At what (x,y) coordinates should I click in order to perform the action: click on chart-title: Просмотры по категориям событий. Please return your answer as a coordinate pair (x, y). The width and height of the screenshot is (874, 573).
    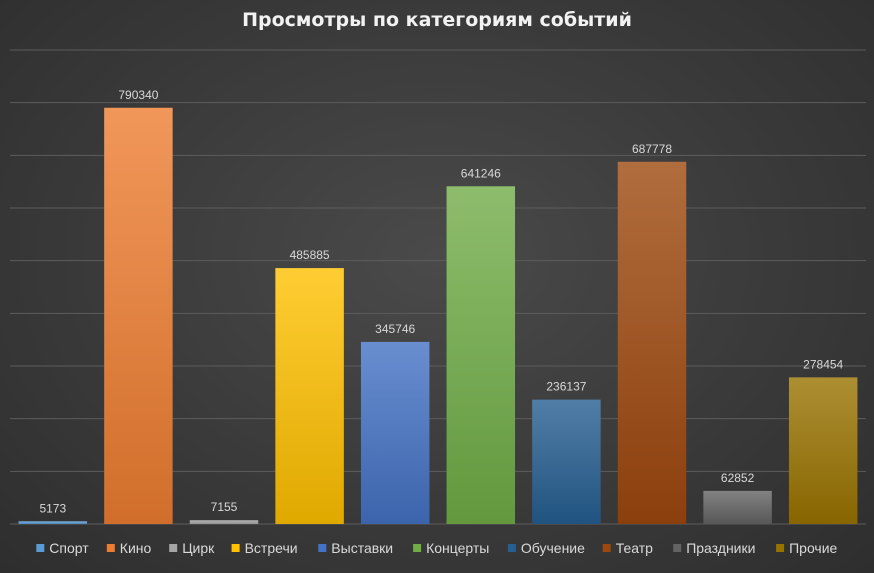
    Looking at the image, I should click on (437, 20).